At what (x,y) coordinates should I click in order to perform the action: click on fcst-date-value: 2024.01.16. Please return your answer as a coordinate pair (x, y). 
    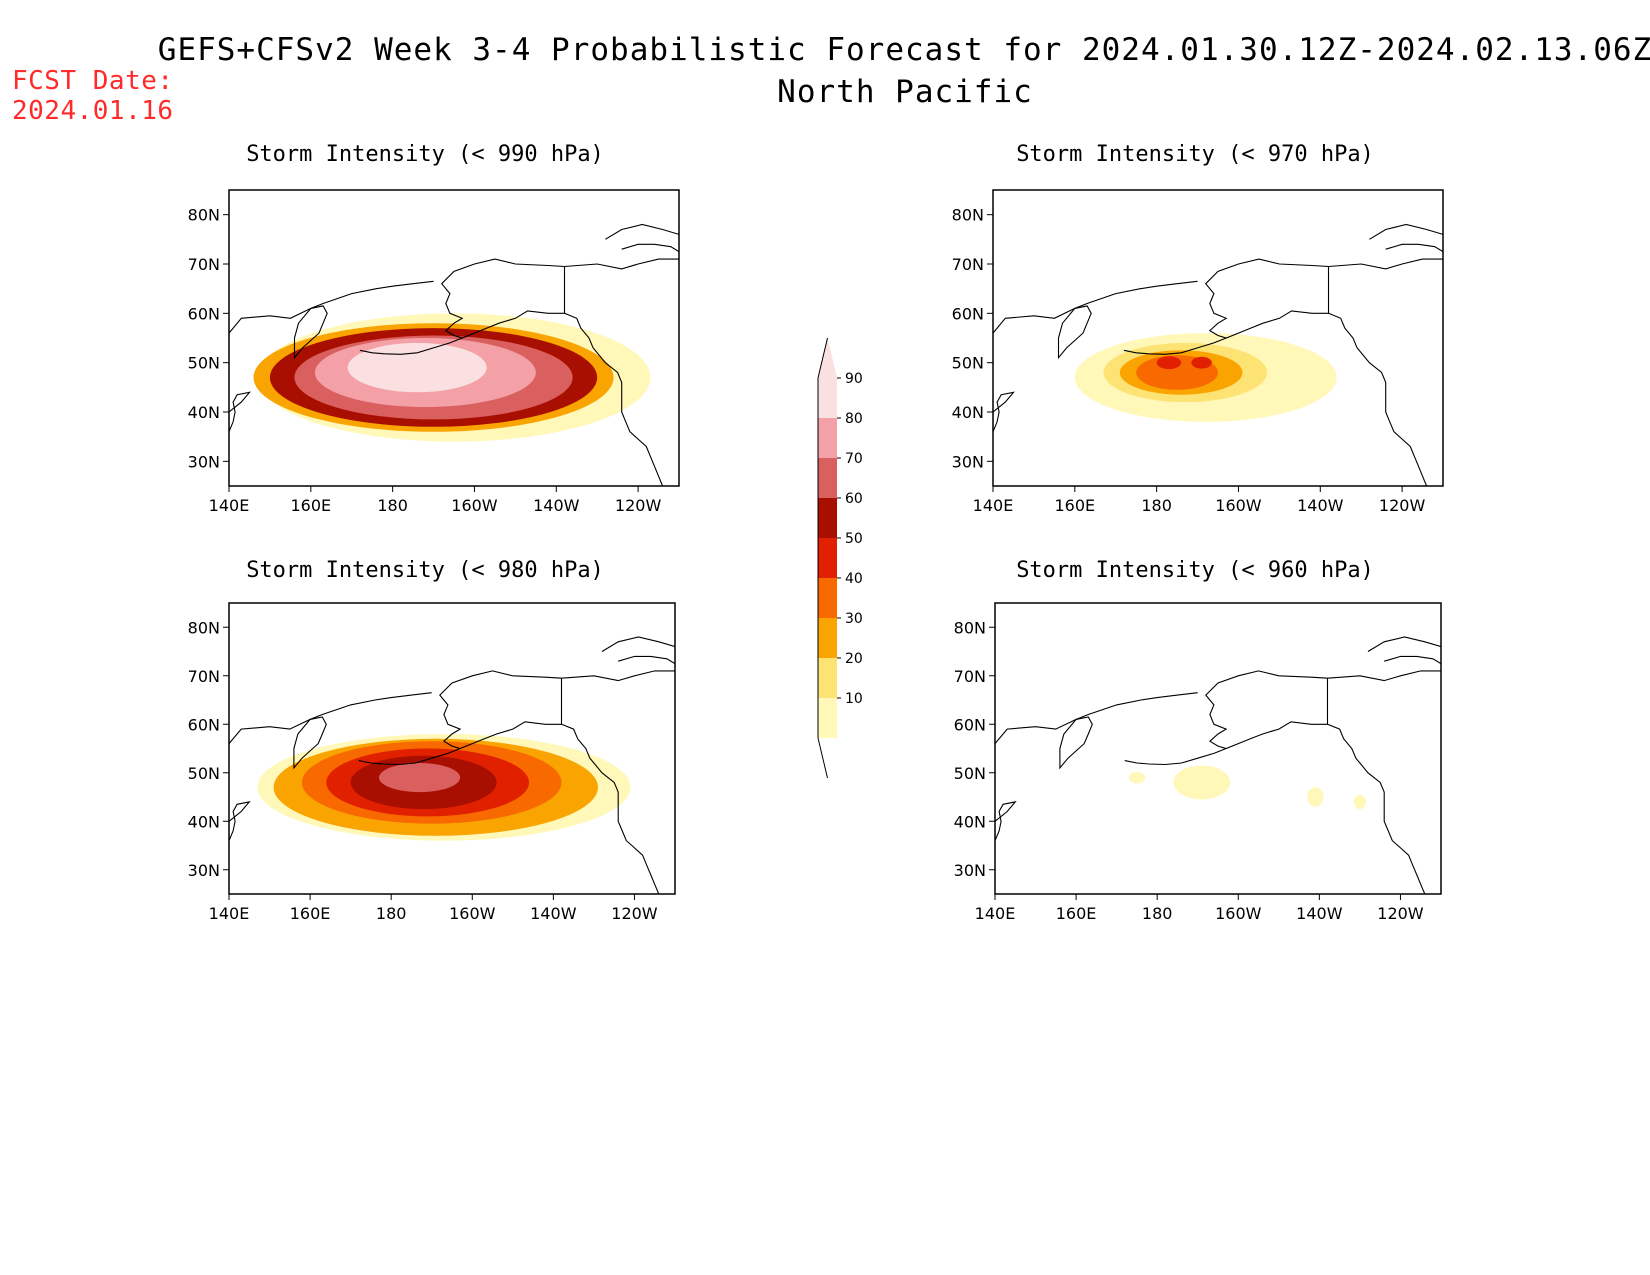
    Looking at the image, I should click on (93, 111).